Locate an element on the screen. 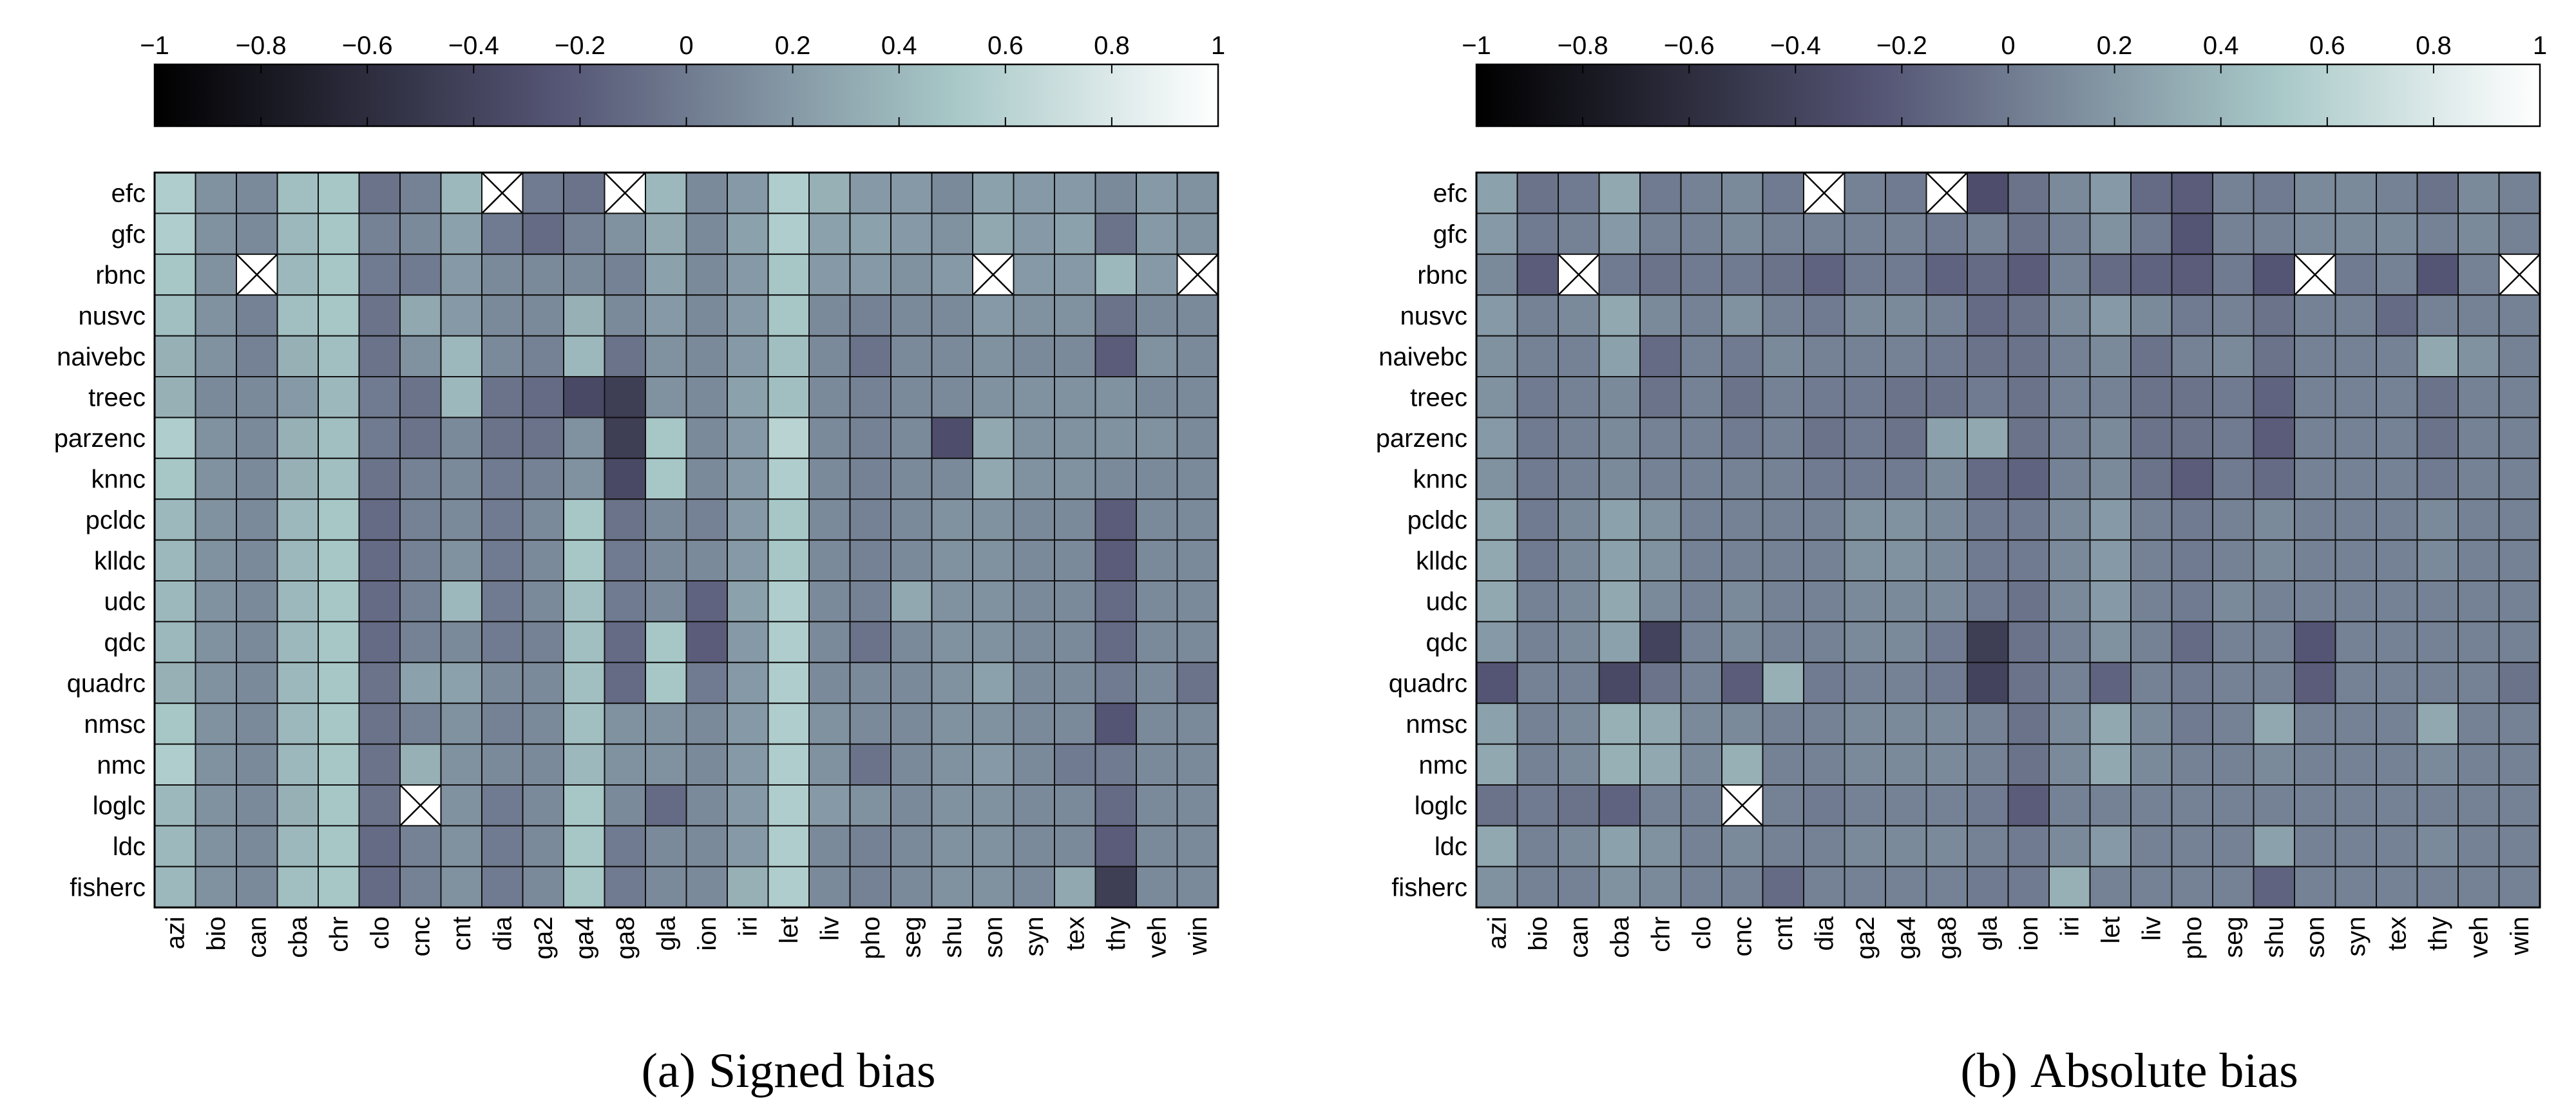  colorbar-tick-label: 0.2 is located at coordinates (2115, 46).